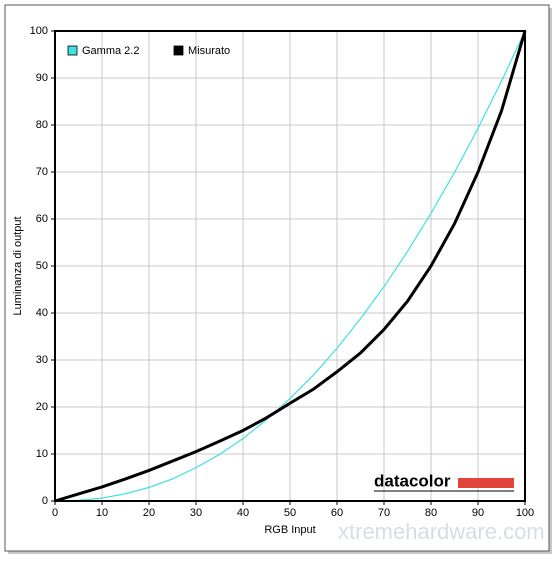 This screenshot has width=556, height=566. Describe the element at coordinates (486, 483) in the screenshot. I see `logo-bar` at that location.